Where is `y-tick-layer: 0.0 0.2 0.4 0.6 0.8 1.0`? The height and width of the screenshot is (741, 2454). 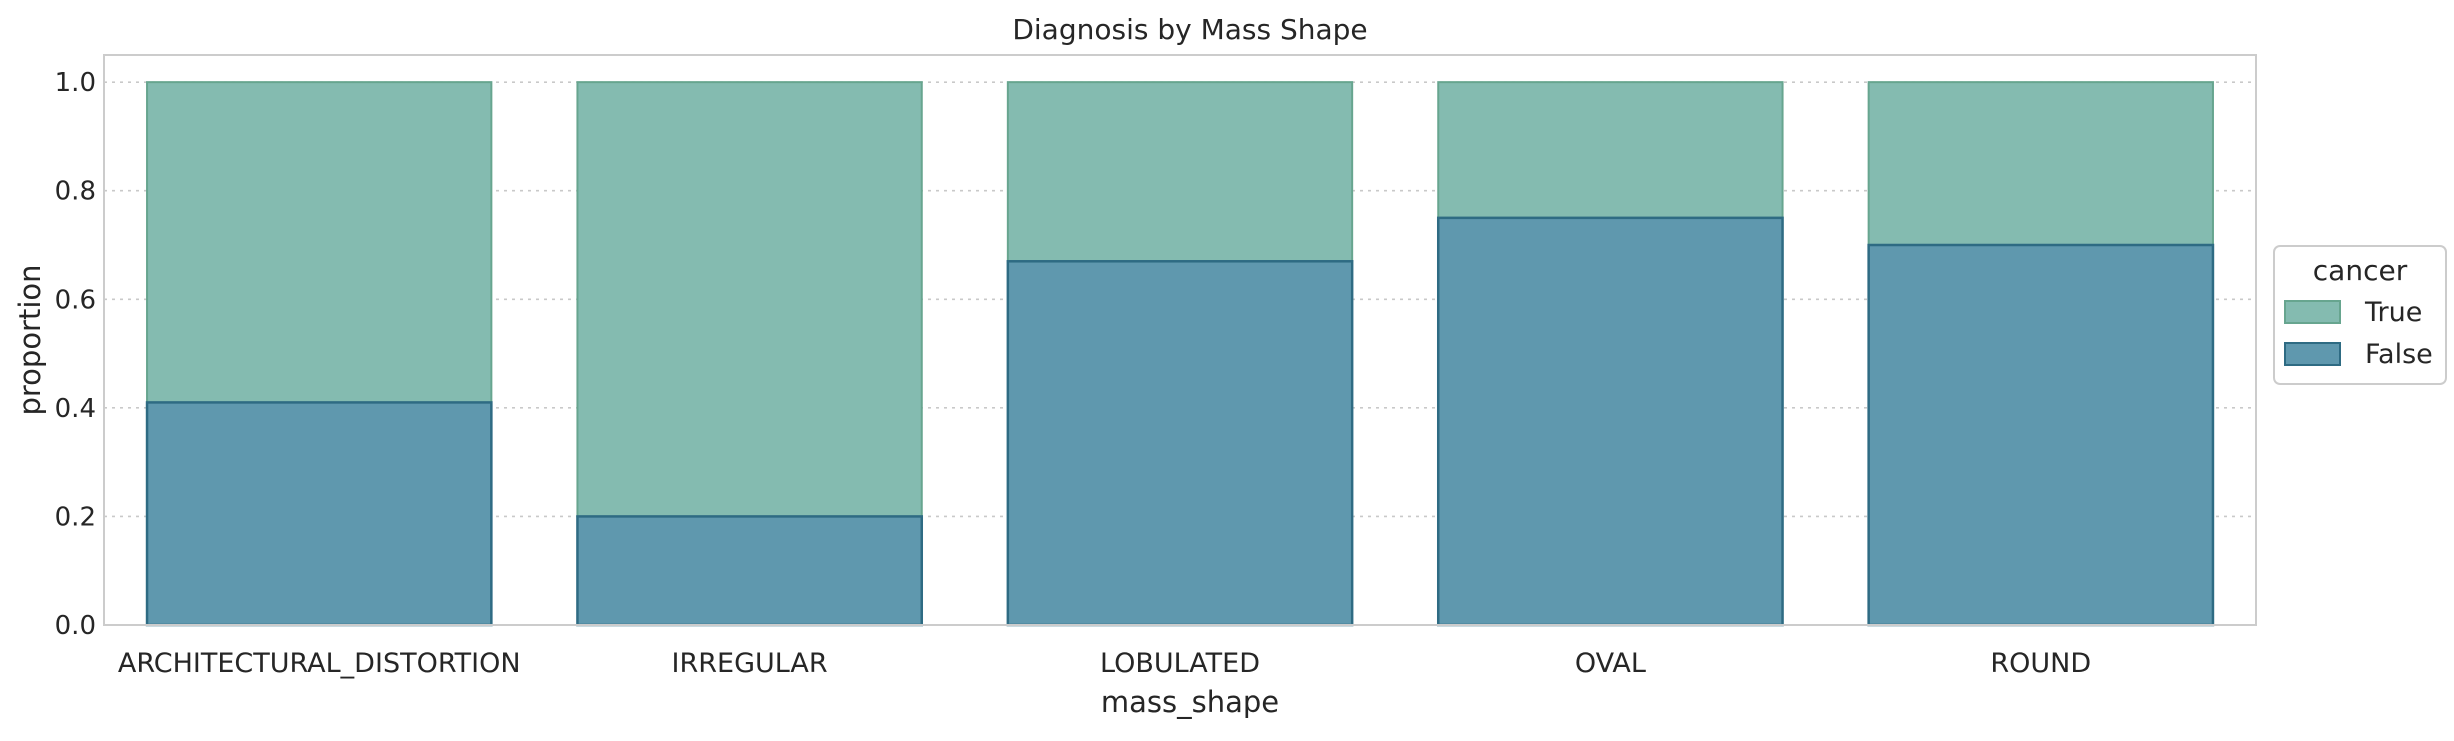
y-tick-layer: 0.0 0.2 0.4 0.6 0.8 1.0 is located at coordinates (75, 354).